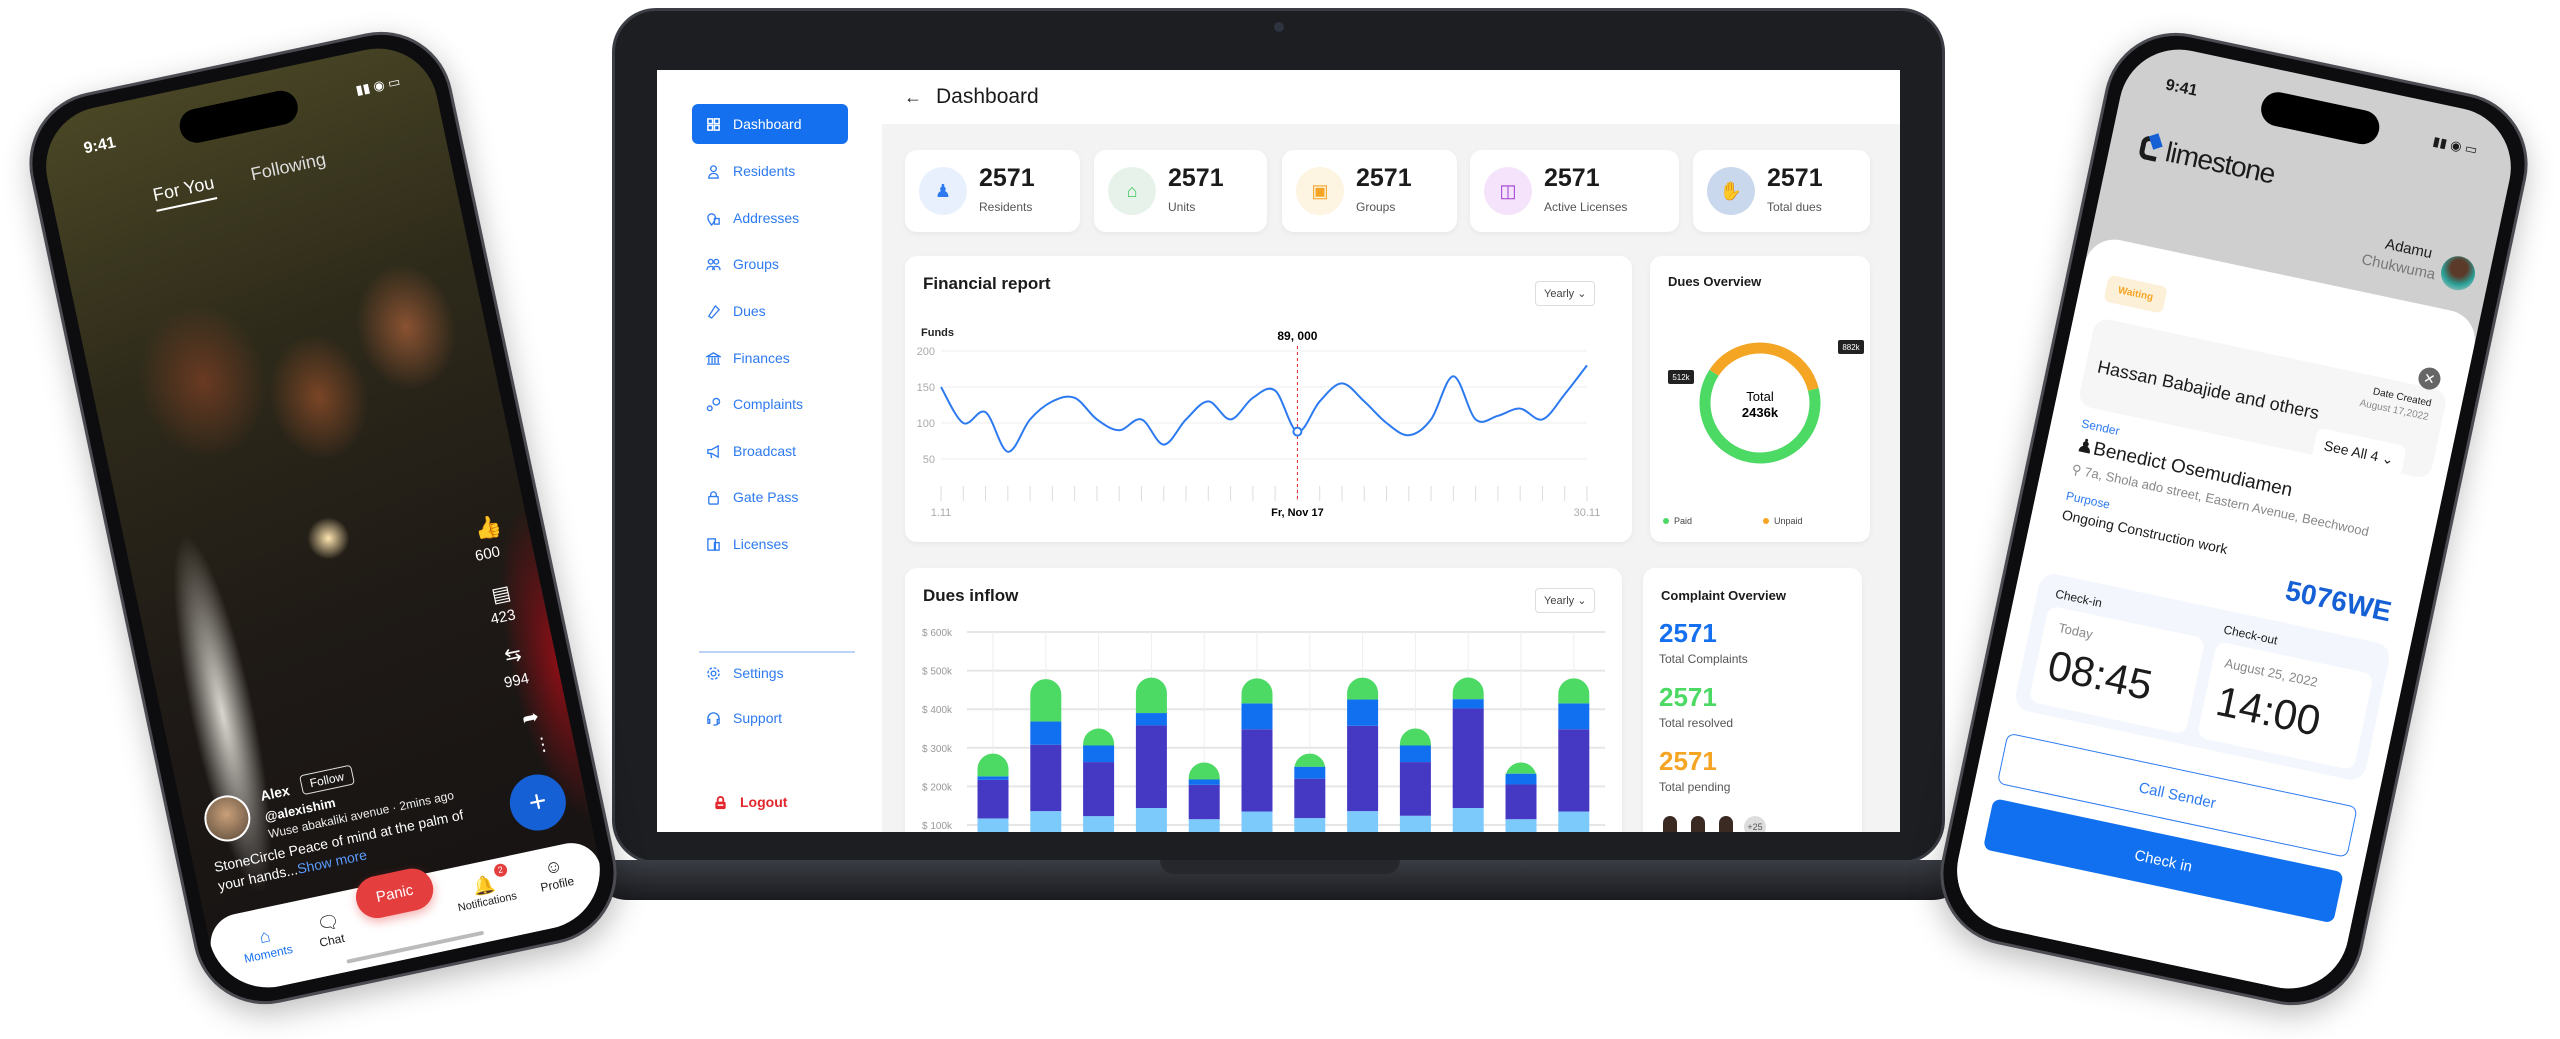 This screenshot has width=2560, height=1039. I want to click on status-badge: Waiting, so click(2135, 294).